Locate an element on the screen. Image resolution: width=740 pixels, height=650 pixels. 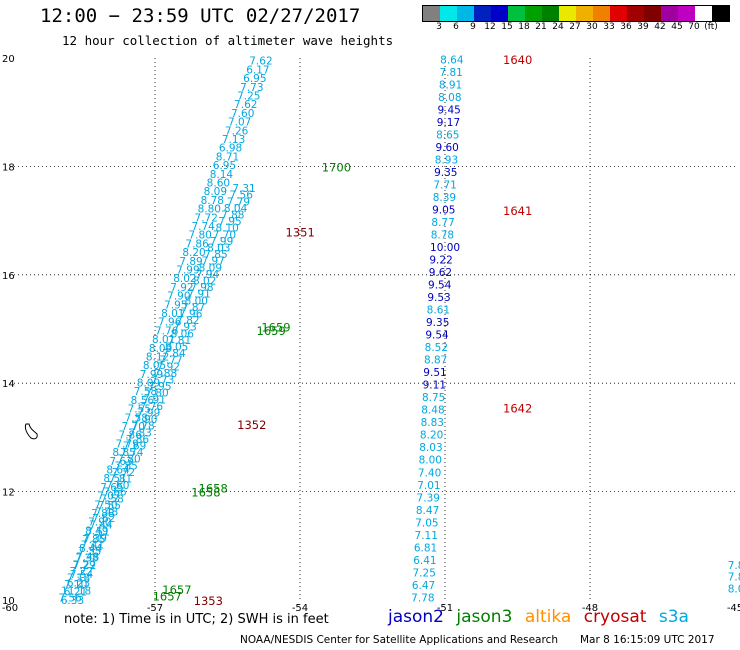
track-b-value: 7.74 is located at coordinates (132, 453).